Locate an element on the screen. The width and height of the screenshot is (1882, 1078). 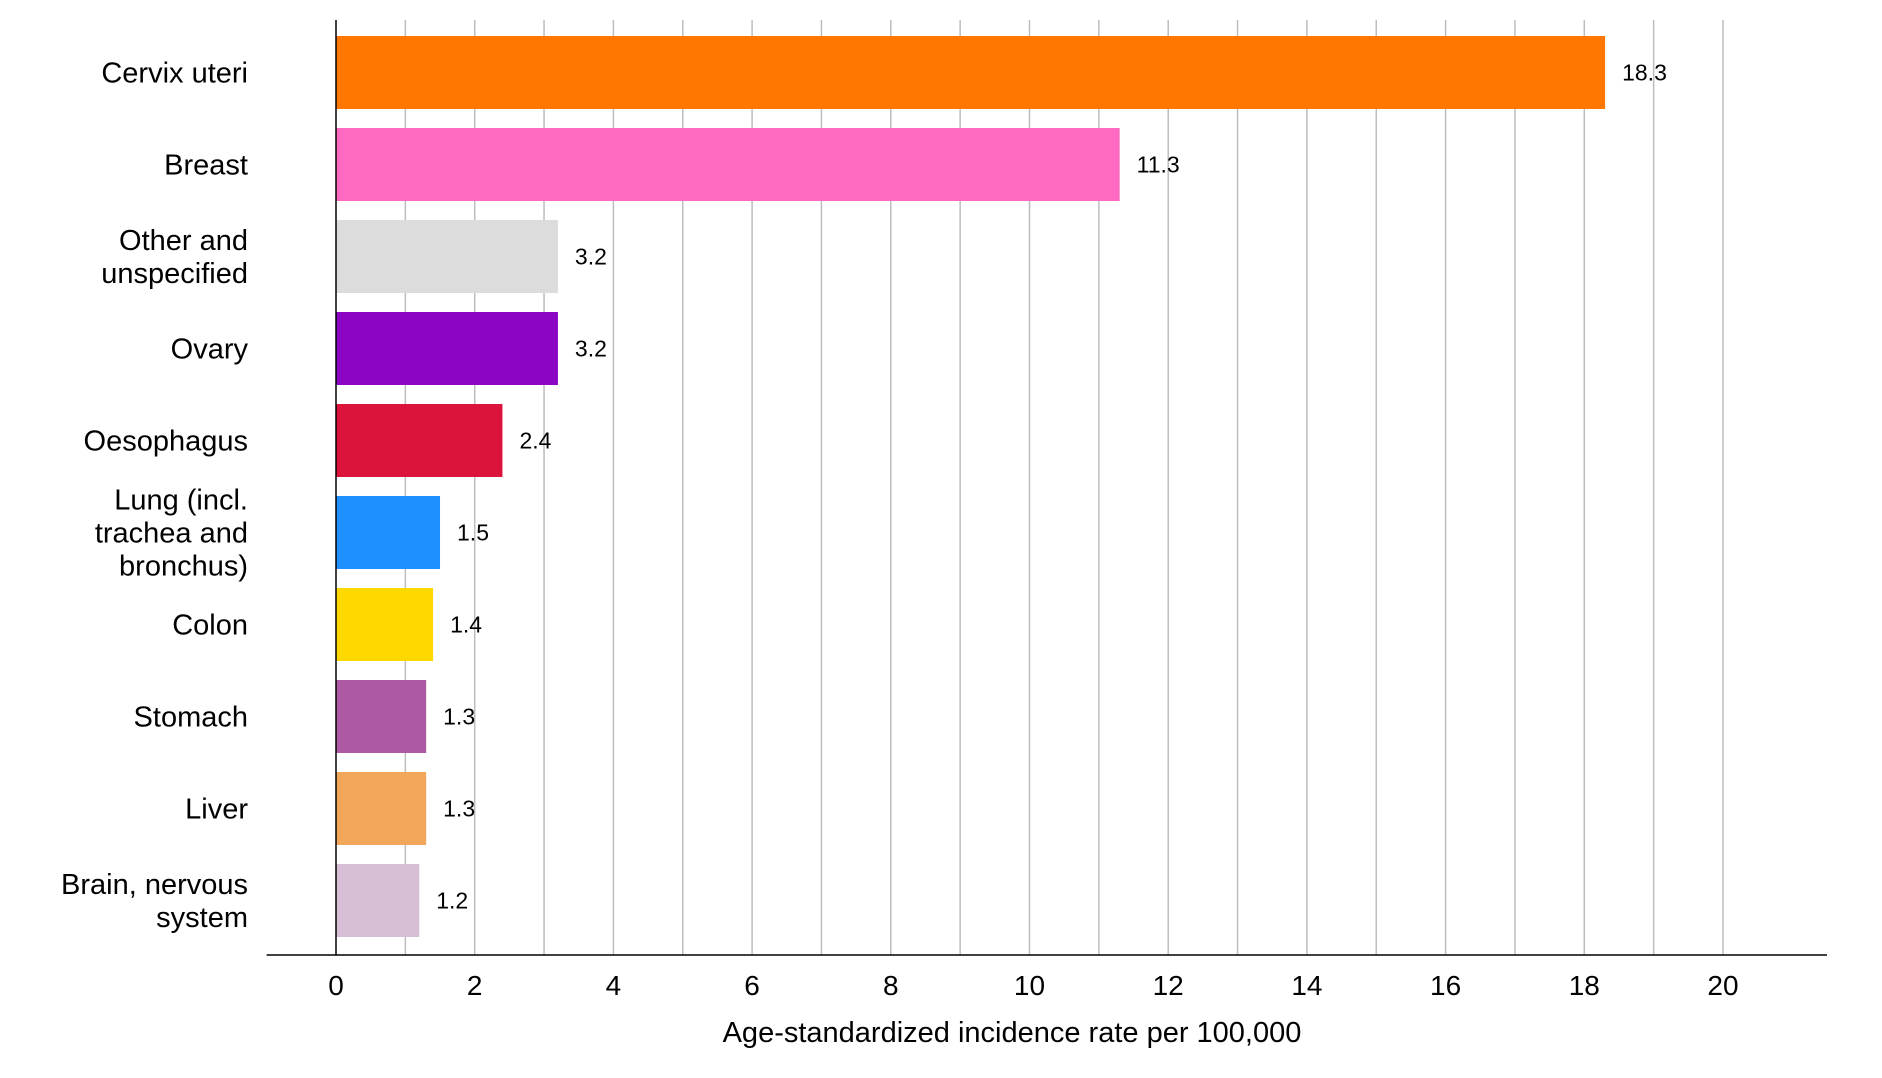
category-label: Brain, nervous system is located at coordinates (154, 901).